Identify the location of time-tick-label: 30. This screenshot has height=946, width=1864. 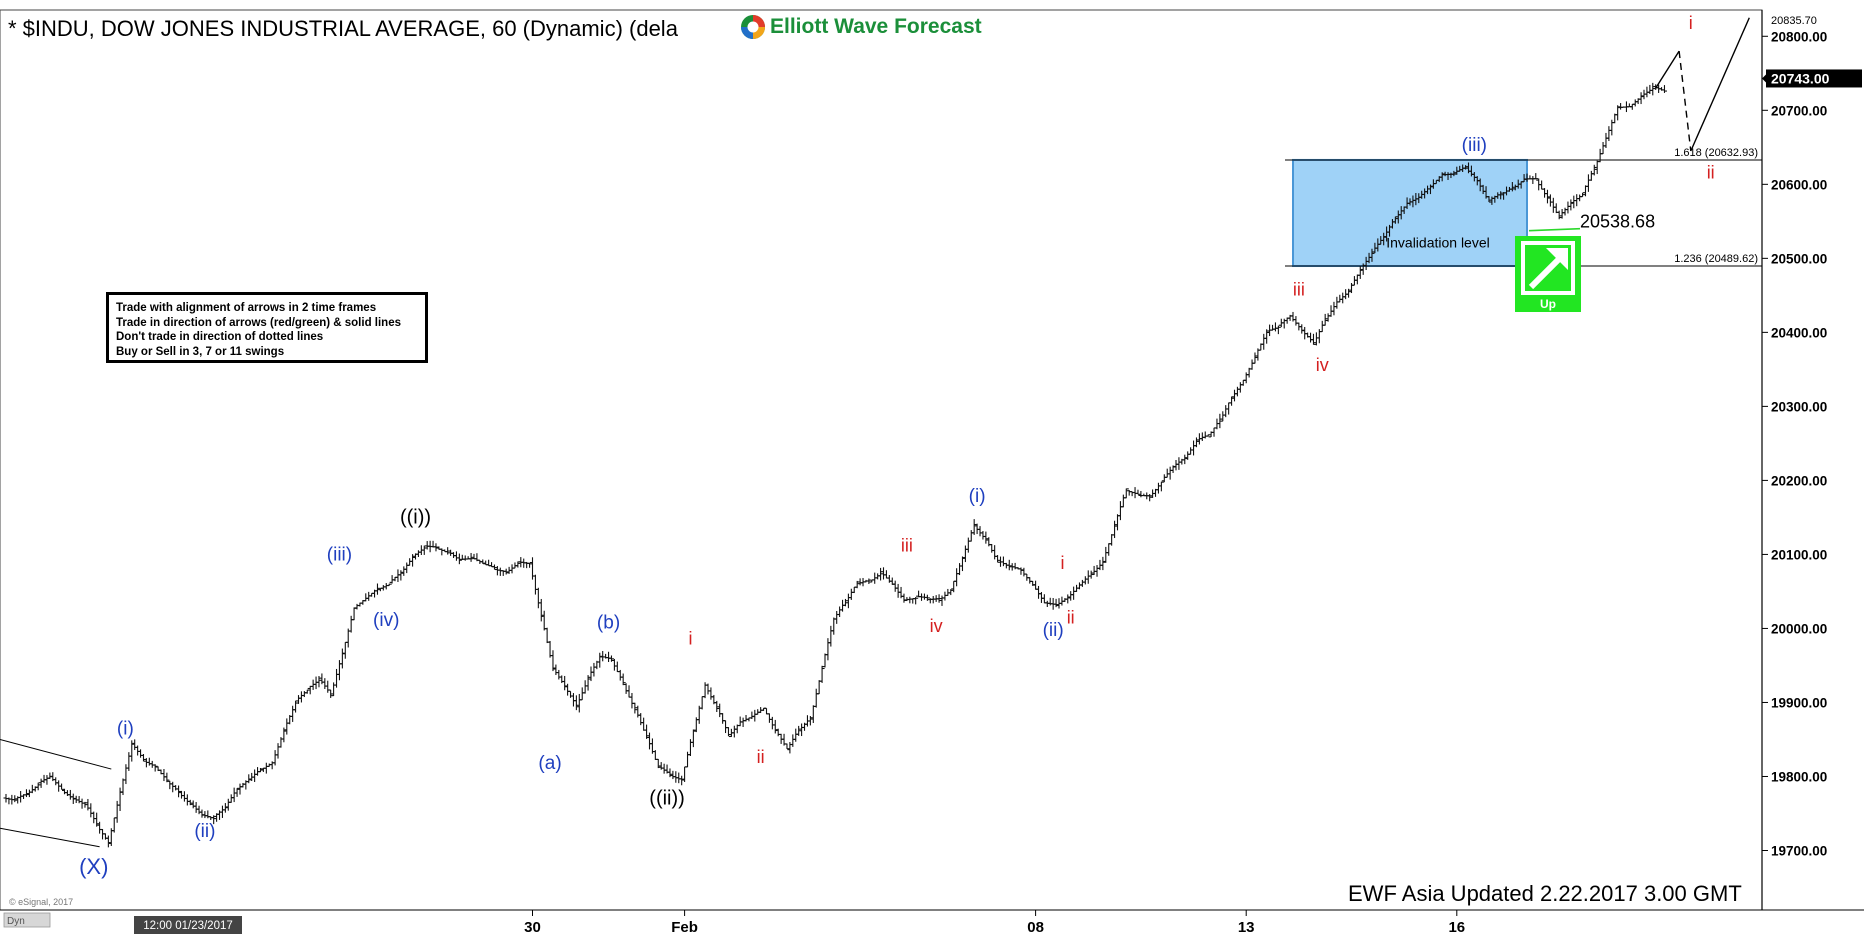
(532, 927).